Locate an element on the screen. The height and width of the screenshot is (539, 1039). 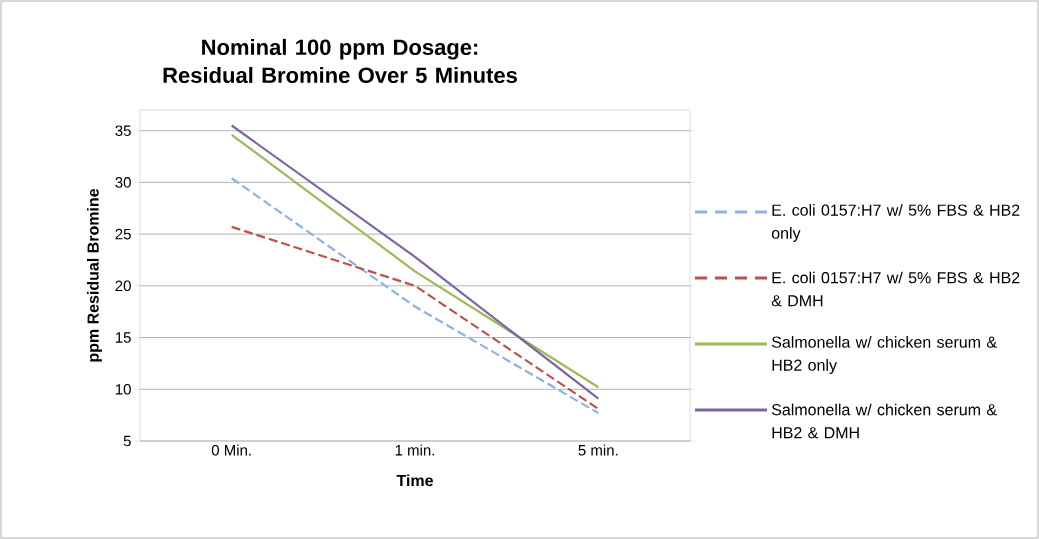
legend-label: E. coli 0157:H7 w/ 5% FBS & HB2 & DMH is located at coordinates (895, 289).